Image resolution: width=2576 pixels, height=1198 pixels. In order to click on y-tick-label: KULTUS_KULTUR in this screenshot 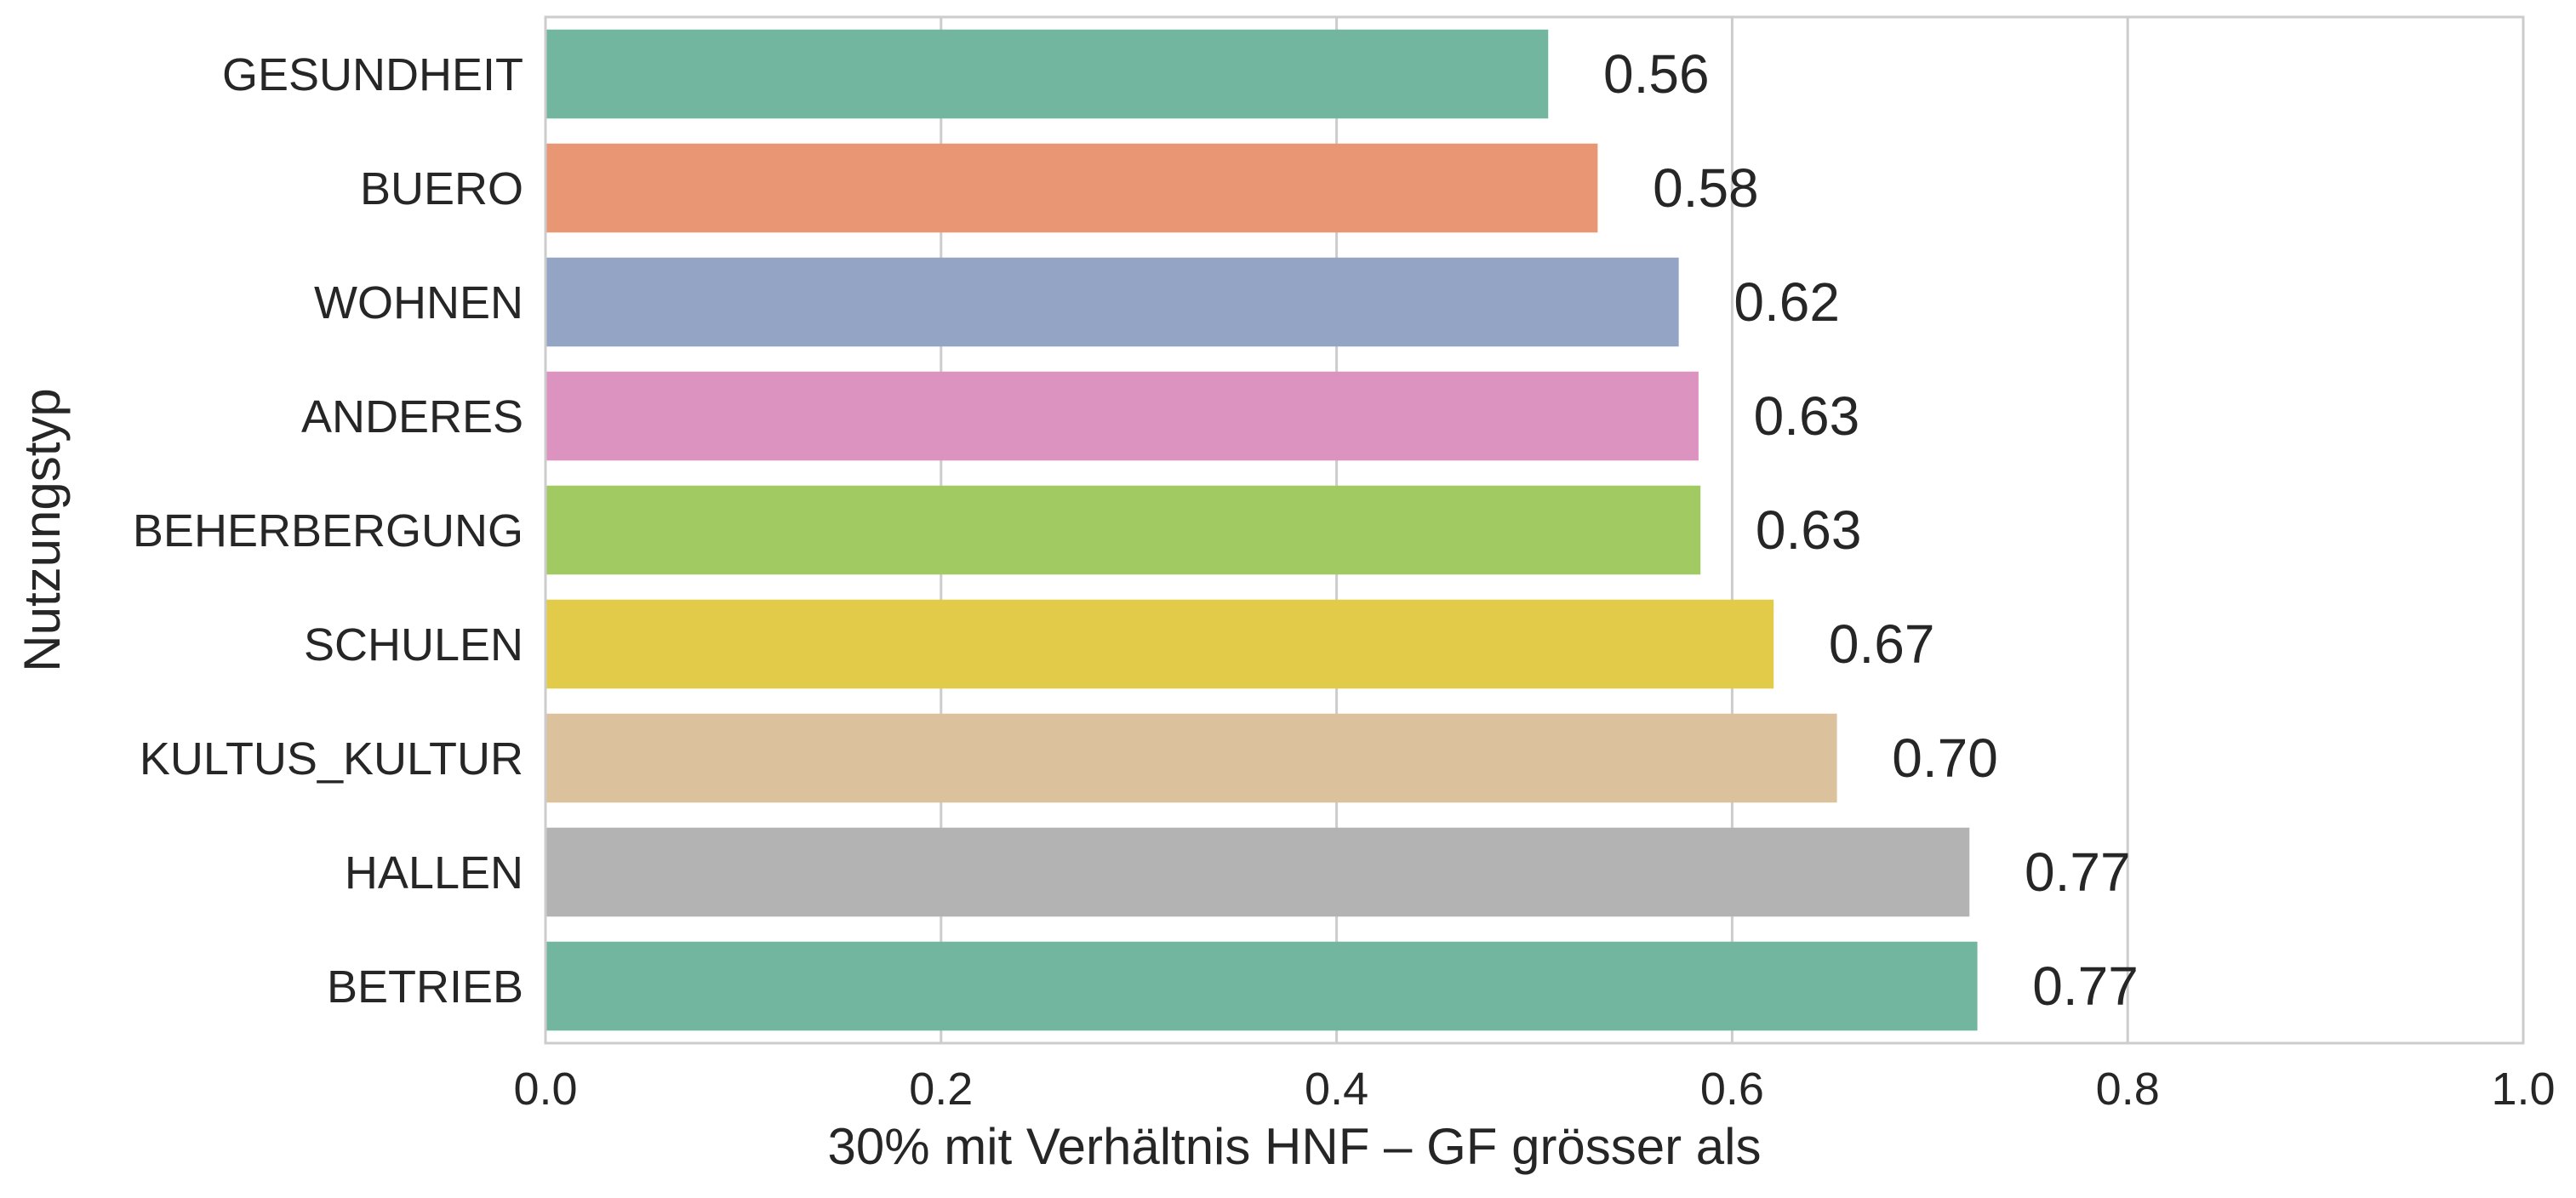, I will do `click(331, 758)`.